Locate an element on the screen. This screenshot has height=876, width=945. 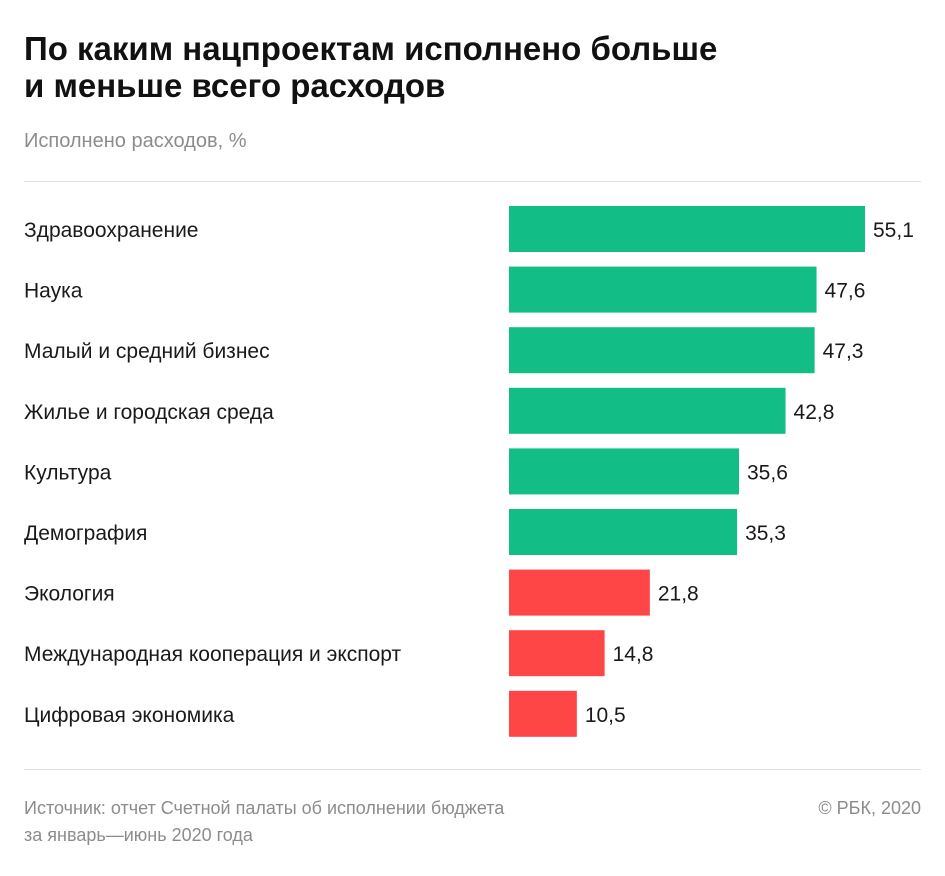
value-label: 42,8 is located at coordinates (814, 412).